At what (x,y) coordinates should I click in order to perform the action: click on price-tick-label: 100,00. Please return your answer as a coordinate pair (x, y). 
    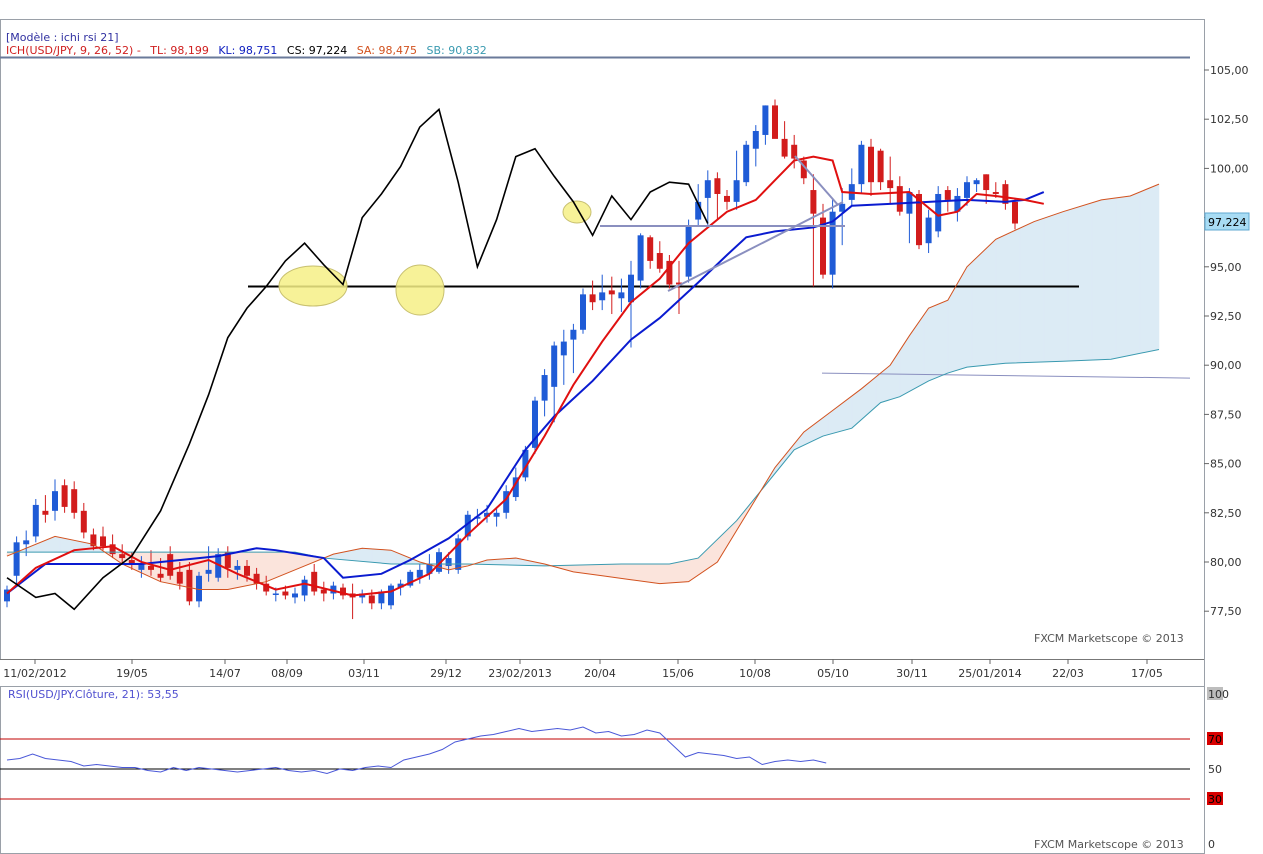
    Looking at the image, I should click on (1229, 168).